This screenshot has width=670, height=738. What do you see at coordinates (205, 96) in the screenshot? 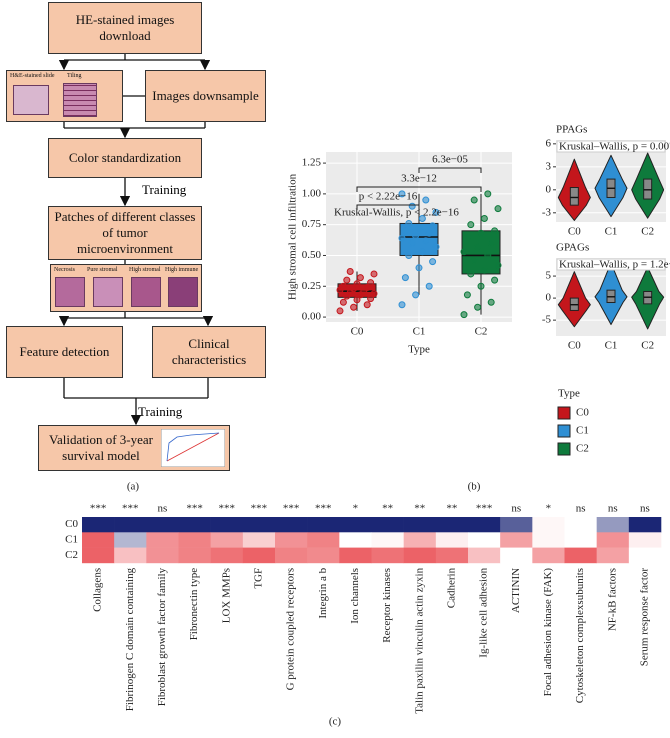
I see `flow-node: Images downsample` at bounding box center [205, 96].